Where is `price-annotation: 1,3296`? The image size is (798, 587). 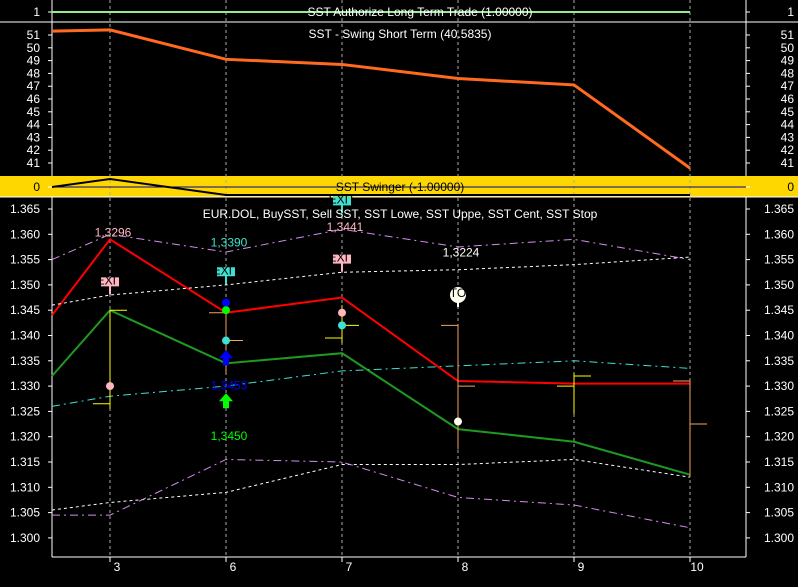 price-annotation: 1,3296 is located at coordinates (113, 232).